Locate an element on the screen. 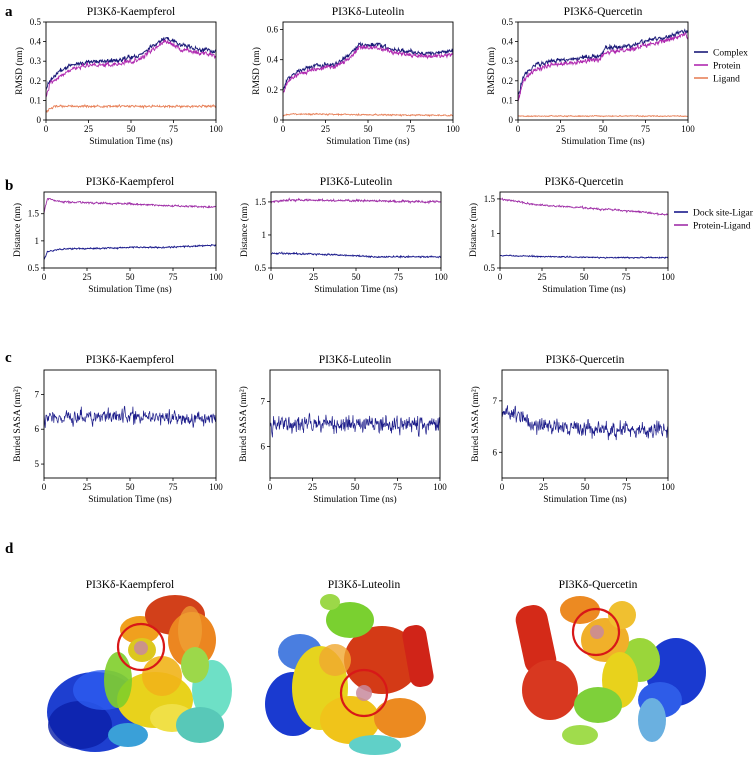  y-axis-label: Distance (nm) is located at coordinates (17, 230).